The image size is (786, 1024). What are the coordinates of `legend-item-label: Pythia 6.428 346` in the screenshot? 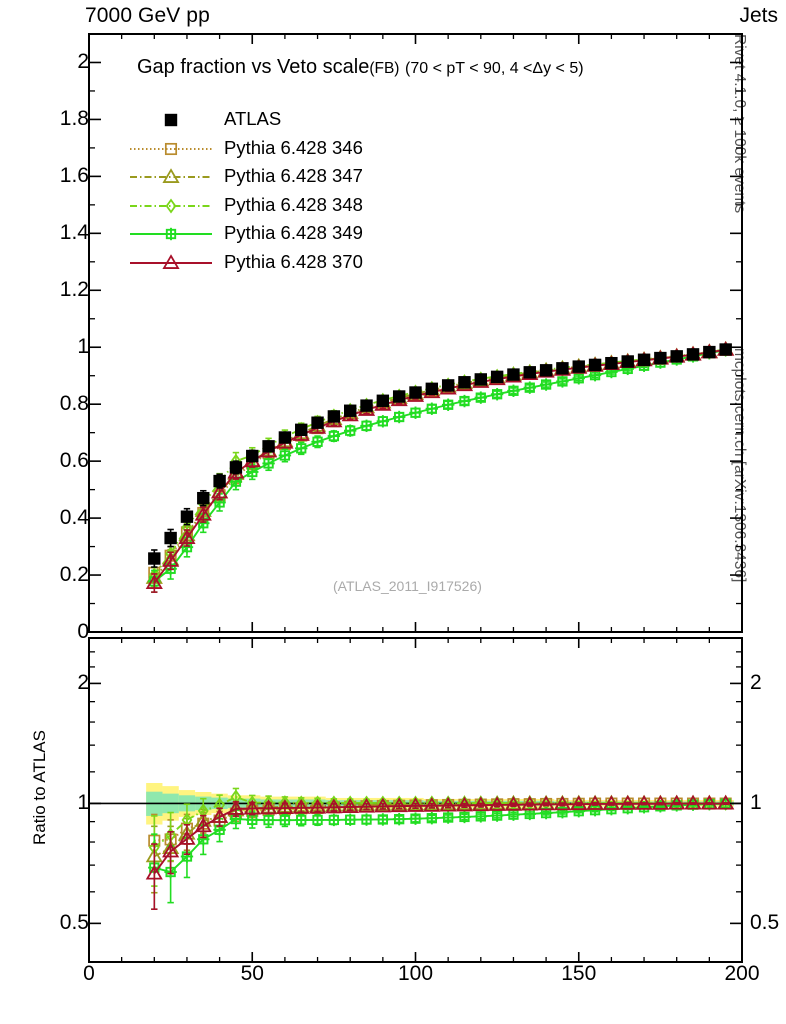 It's located at (293, 147).